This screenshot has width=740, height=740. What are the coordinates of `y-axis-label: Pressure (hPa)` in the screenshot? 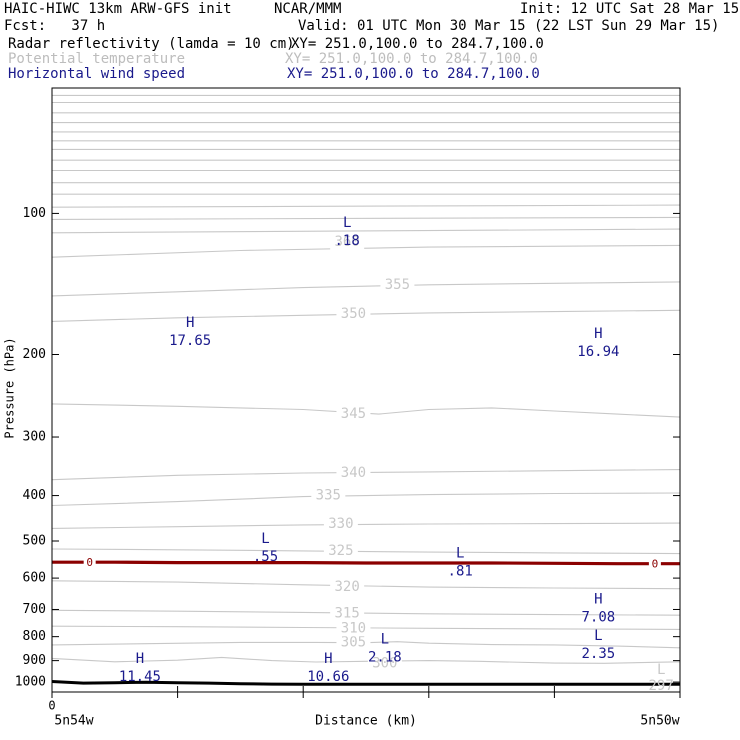 It's located at (10, 387).